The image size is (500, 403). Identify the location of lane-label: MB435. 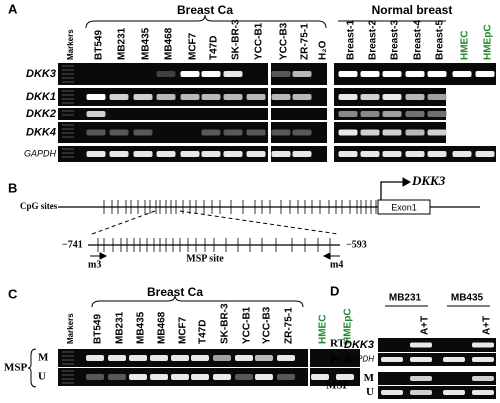
(141, 327).